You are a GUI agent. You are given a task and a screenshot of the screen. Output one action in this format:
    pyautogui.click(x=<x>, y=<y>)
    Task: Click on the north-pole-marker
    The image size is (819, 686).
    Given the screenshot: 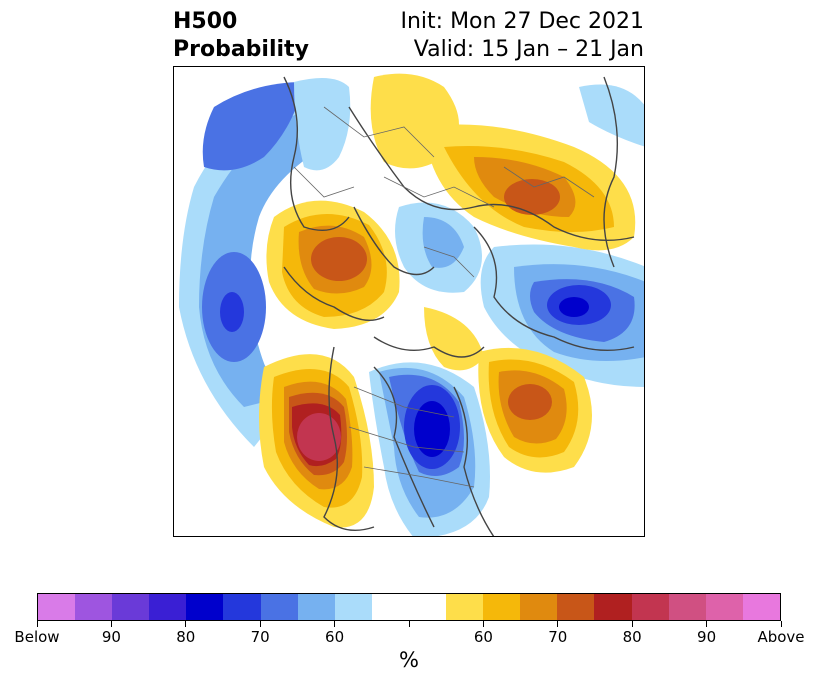 What is the action you would take?
    pyautogui.click(x=410, y=302)
    